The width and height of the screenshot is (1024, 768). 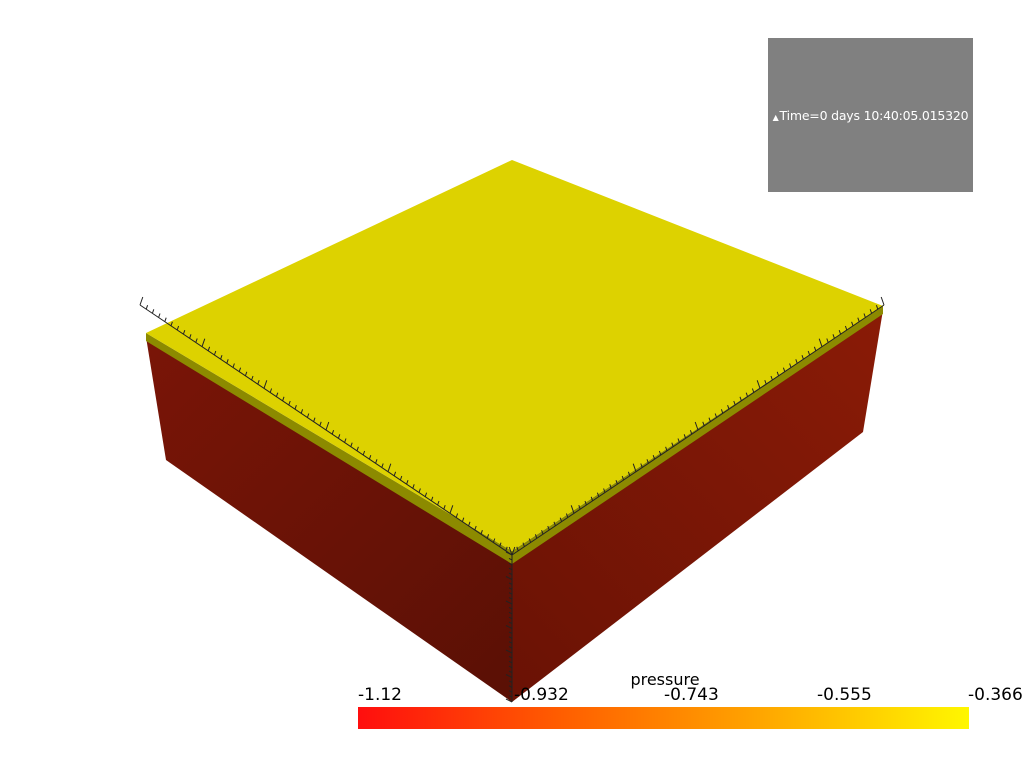 I want to click on colorbar-gradient, so click(x=663, y=718).